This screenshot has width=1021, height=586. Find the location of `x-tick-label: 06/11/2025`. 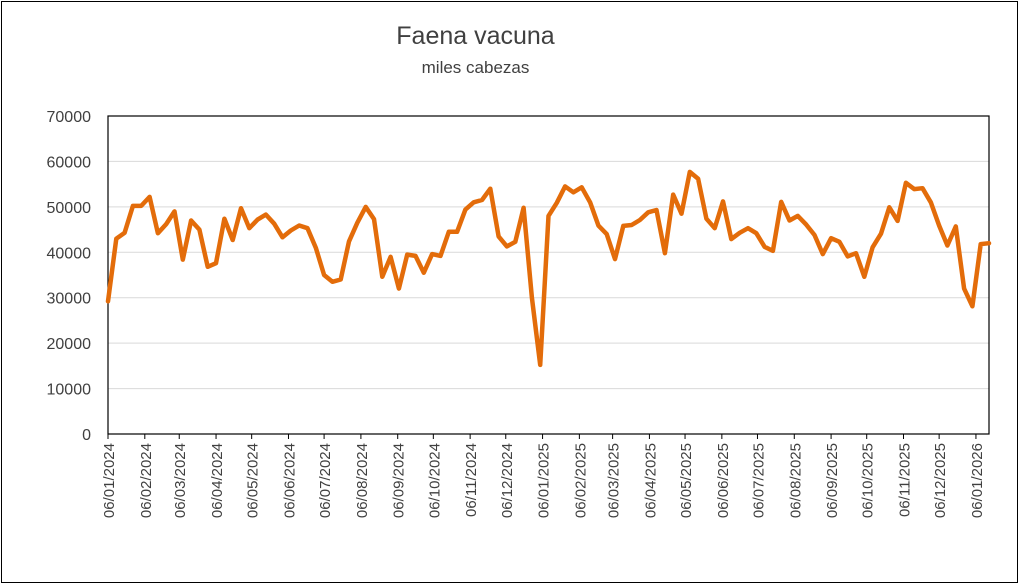

x-tick-label: 06/11/2025 is located at coordinates (905, 480).